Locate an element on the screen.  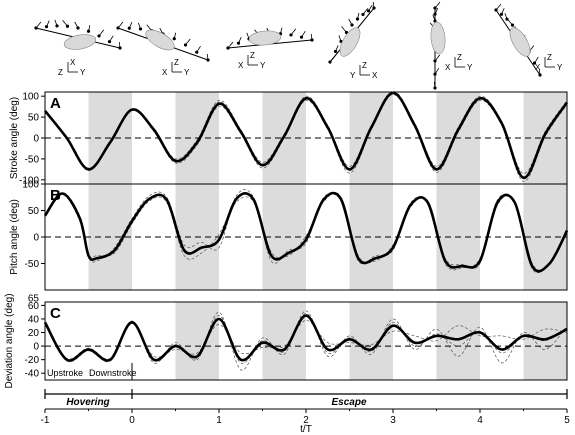
panel-a-ytick-label: -100 is located at coordinates (29, 180).